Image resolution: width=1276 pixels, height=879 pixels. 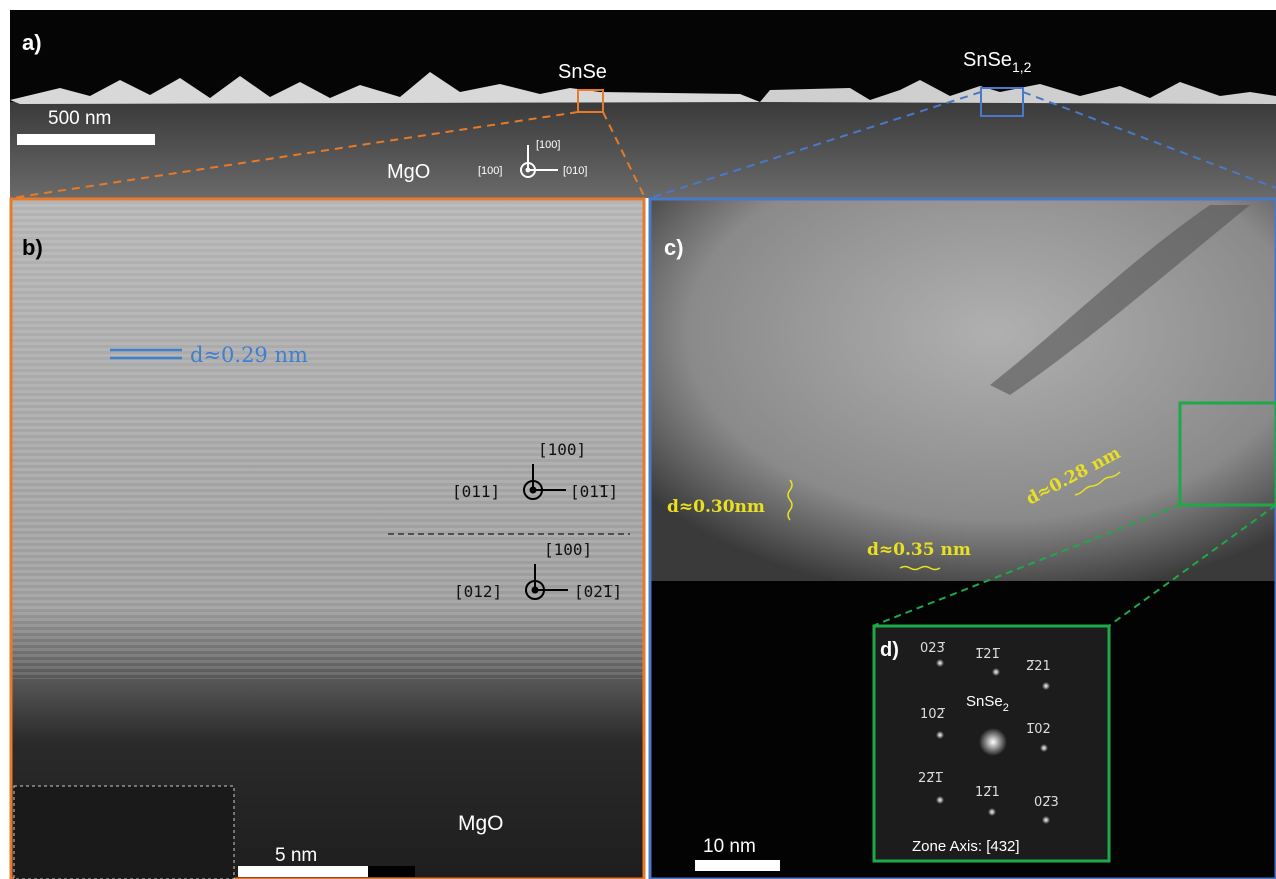 I want to click on scale-bar-end, so click(x=391, y=871).